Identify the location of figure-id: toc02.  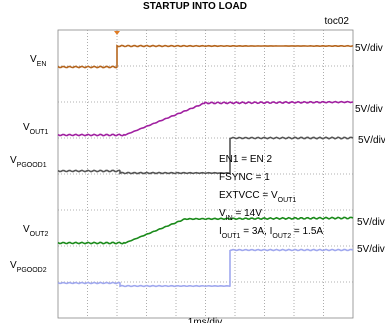
(337, 21).